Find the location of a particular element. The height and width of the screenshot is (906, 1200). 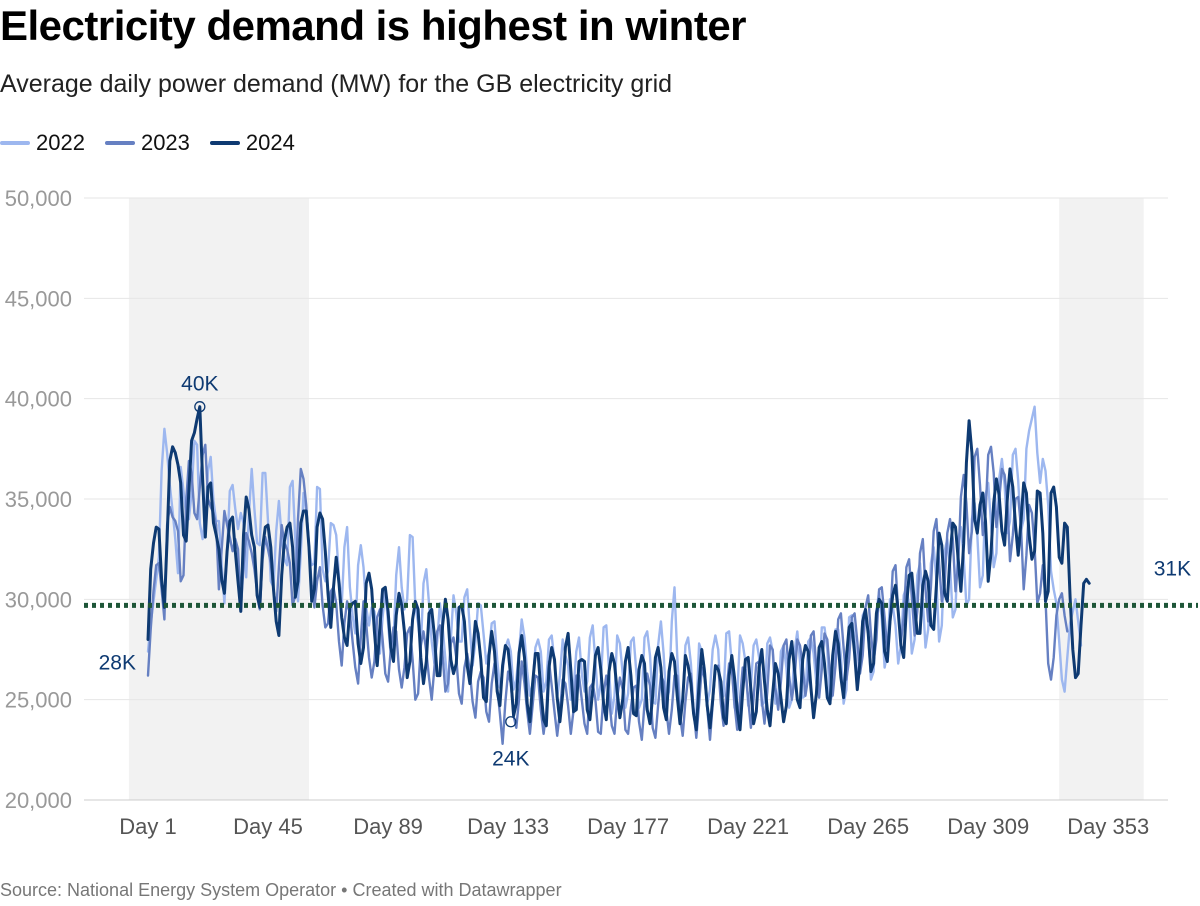

annotation-label: 40K is located at coordinates (199, 384).